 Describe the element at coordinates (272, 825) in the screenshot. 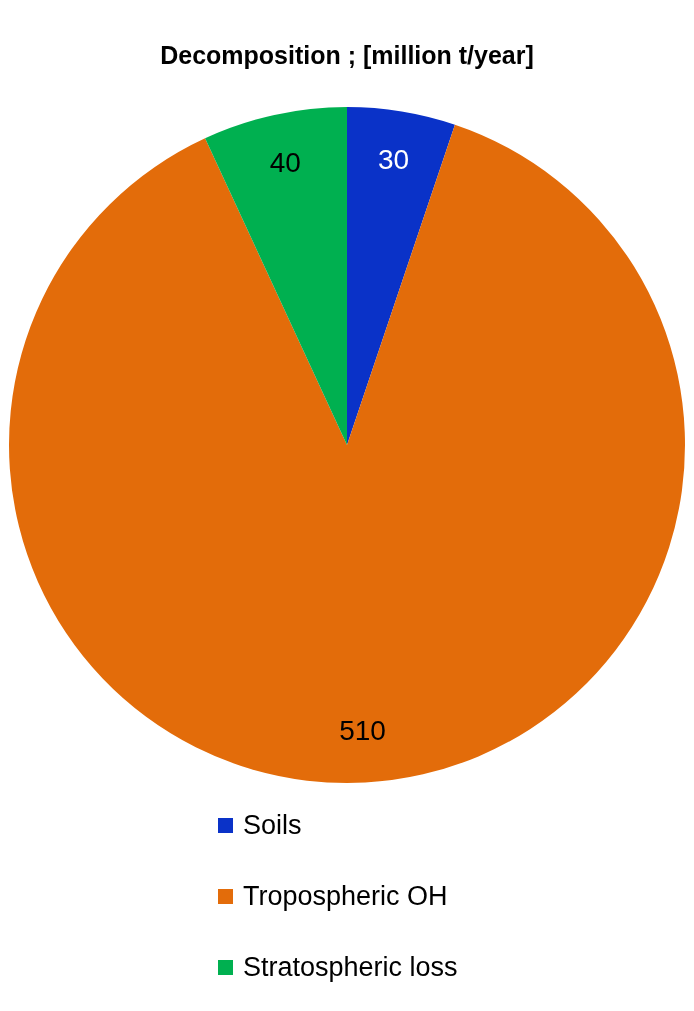

I see `legend-label: Soils` at that location.